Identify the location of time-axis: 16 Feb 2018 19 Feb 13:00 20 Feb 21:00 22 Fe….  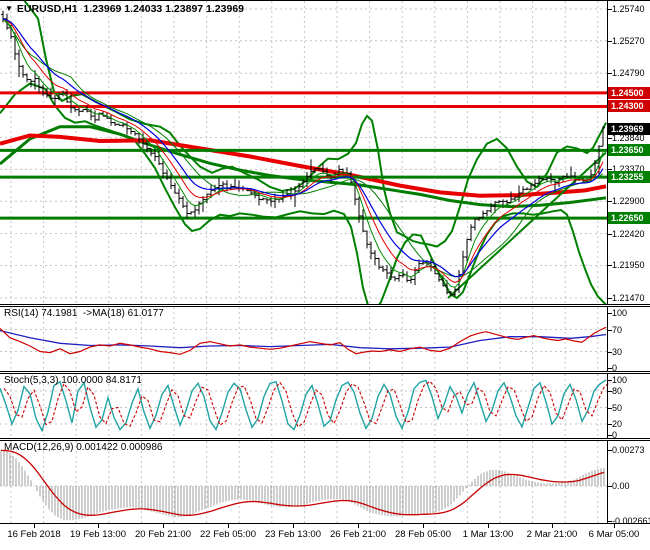
(325, 536).